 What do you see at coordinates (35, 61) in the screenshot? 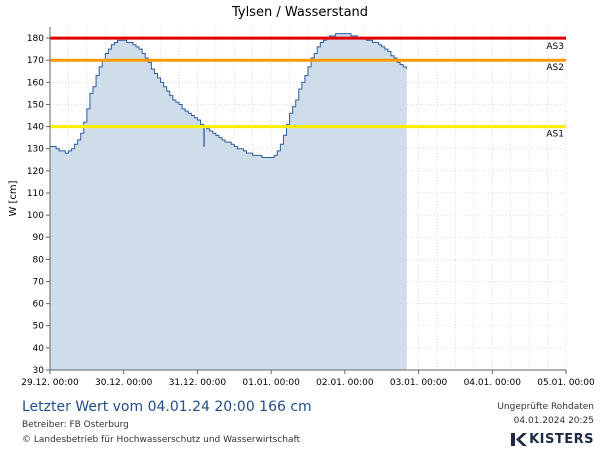
I see `y-tick-label: 170` at bounding box center [35, 61].